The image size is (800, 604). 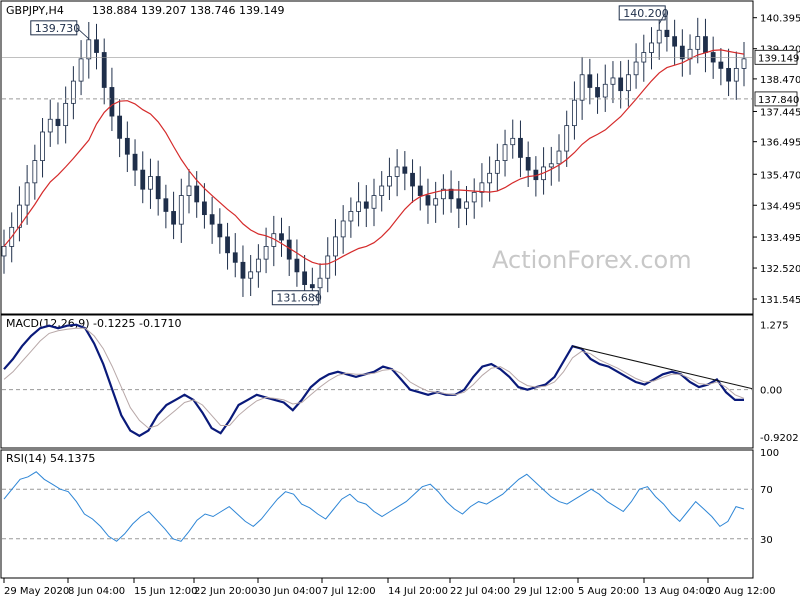 I want to click on price-tick-label: 135.470, so click(x=780, y=175).